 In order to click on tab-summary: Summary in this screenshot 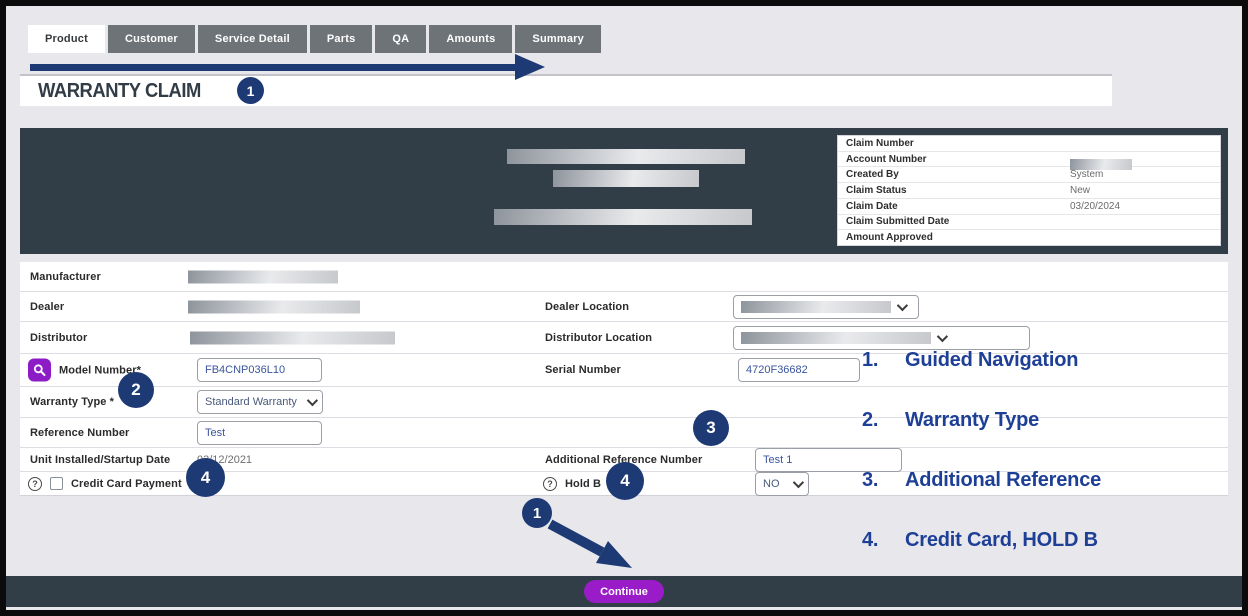, I will do `click(558, 39)`.